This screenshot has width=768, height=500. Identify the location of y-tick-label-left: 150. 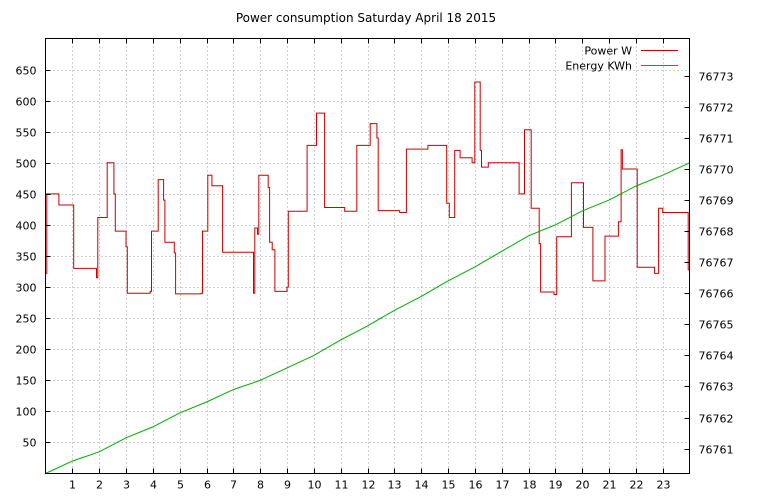
(26, 381).